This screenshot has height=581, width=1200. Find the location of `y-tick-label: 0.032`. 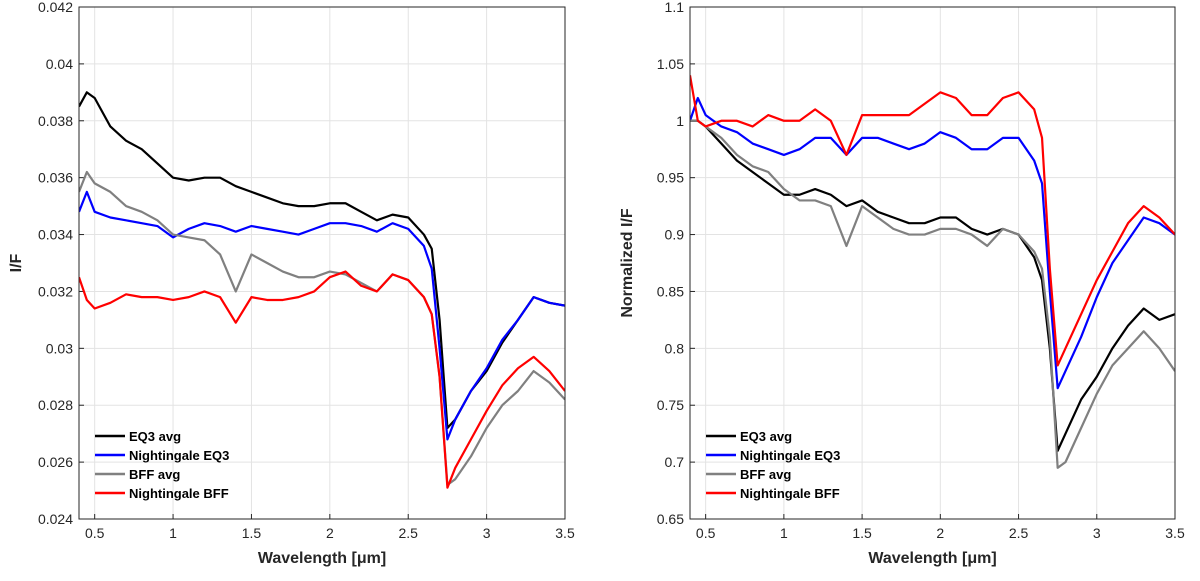

y-tick-label: 0.032 is located at coordinates (55, 291).